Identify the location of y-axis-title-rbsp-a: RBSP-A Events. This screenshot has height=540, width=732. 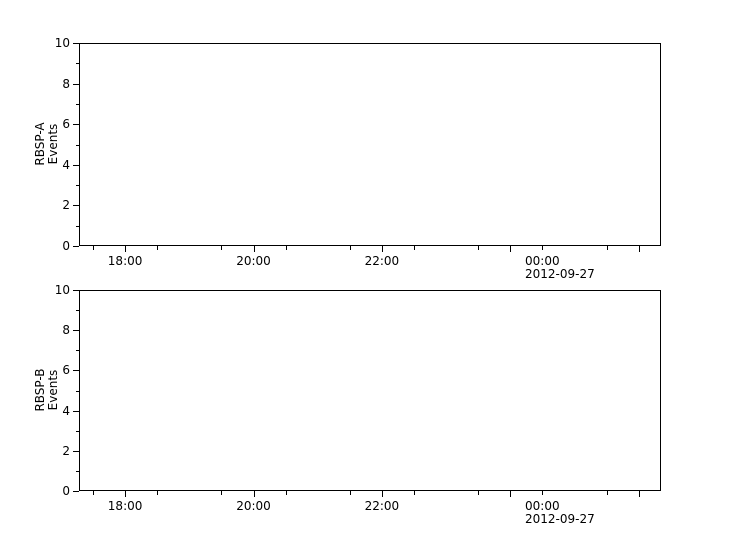
(46, 144).